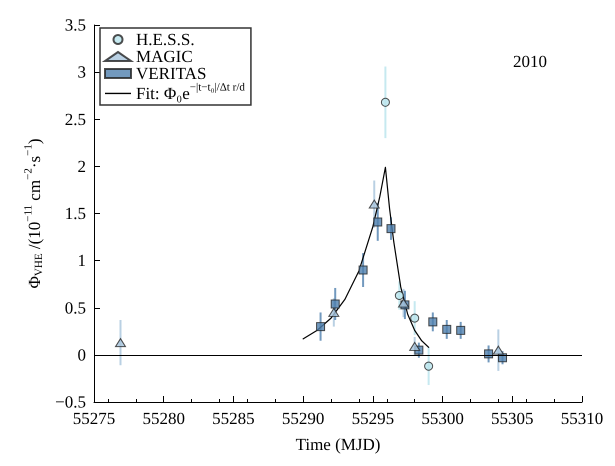 This screenshot has height=466, width=615. I want to click on text: ΦVHE /(10−11 cm−2·s−1), so click(33, 213).